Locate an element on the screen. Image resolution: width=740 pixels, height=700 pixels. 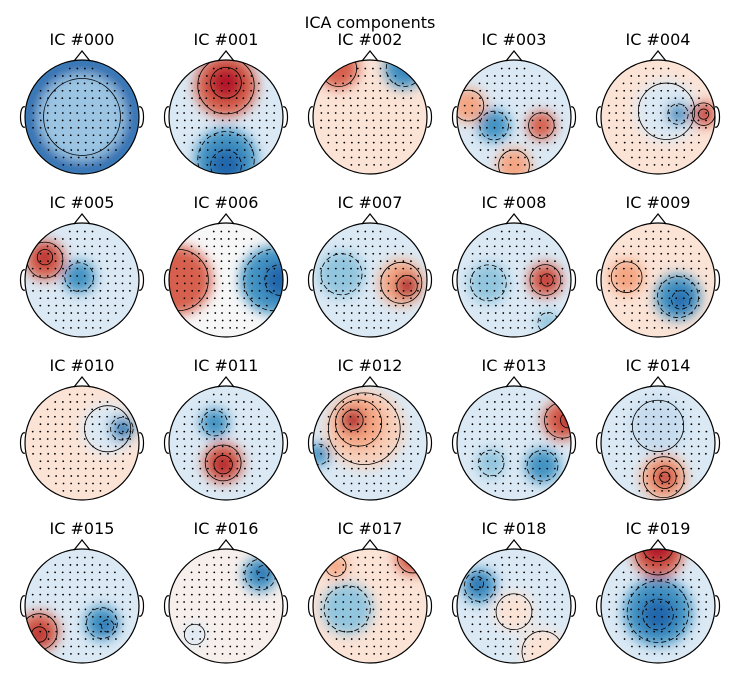
component-title: IC #002 is located at coordinates (370, 39).